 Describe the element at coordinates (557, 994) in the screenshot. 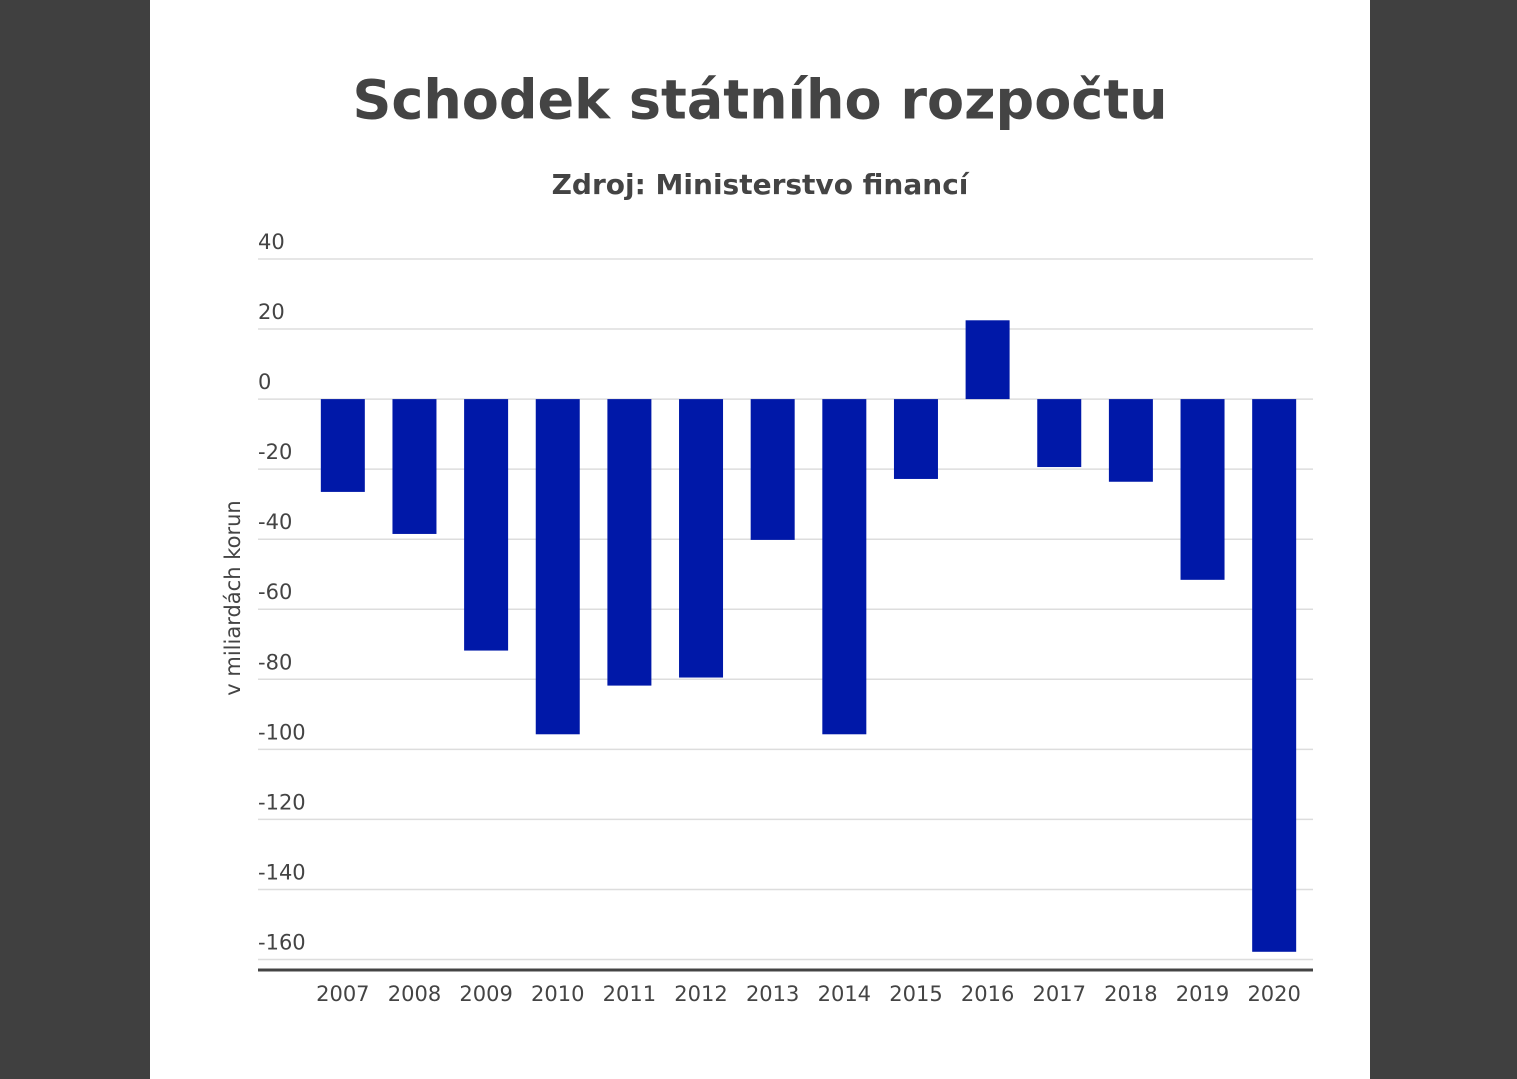

I see `x-tick-label: 2010` at that location.